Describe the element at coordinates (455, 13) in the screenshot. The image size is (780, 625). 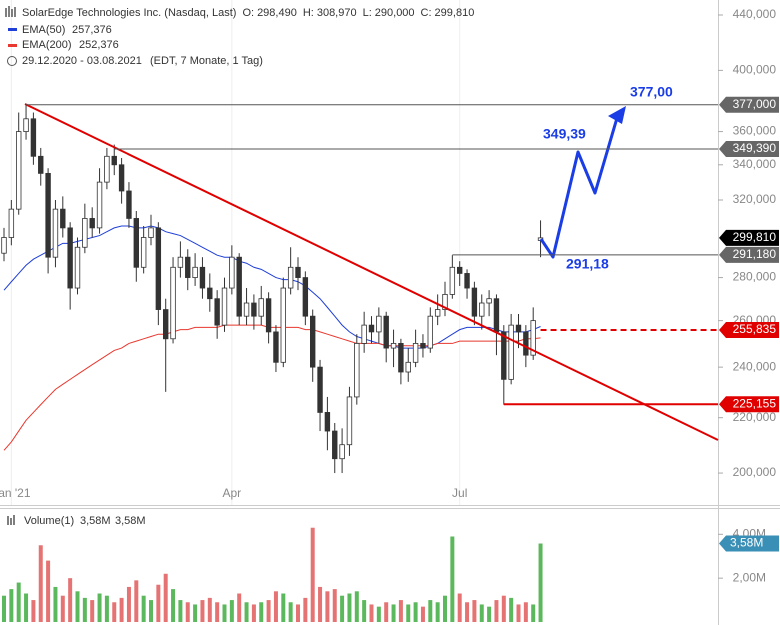
I see `summary-value: 299,810` at that location.